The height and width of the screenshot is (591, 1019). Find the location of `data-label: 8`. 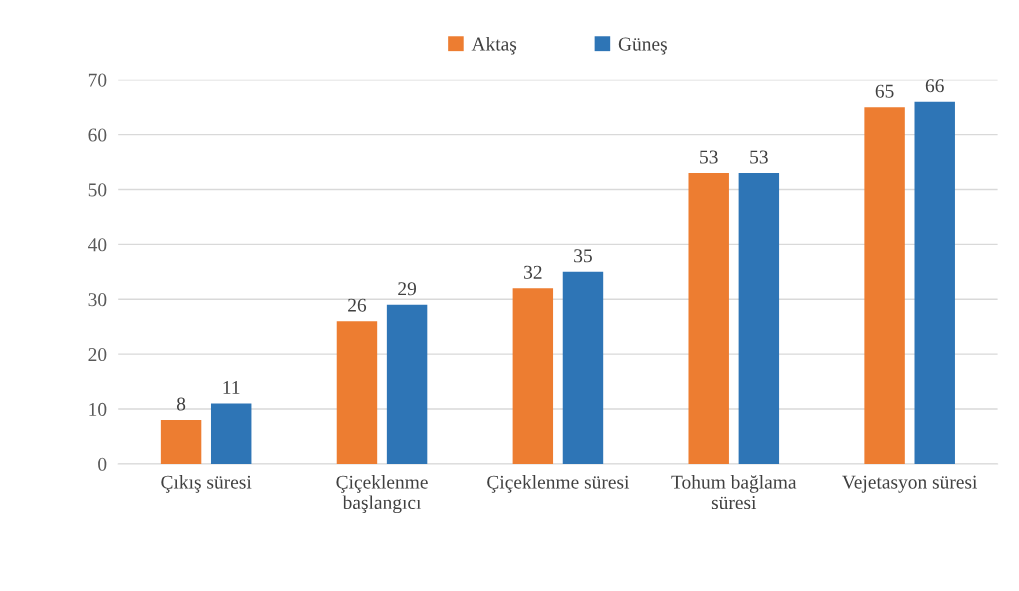

data-label: 8 is located at coordinates (181, 404).